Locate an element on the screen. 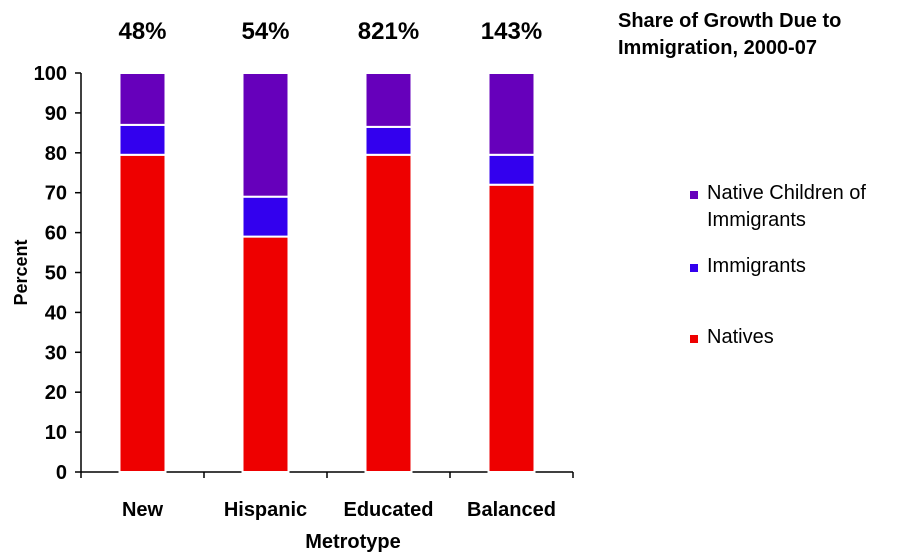  bar-top-label: 143% is located at coordinates (511, 31).